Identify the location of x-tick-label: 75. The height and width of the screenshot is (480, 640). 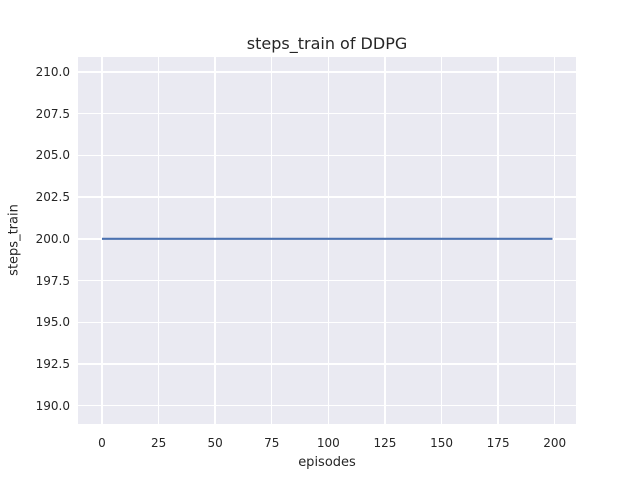
(272, 443).